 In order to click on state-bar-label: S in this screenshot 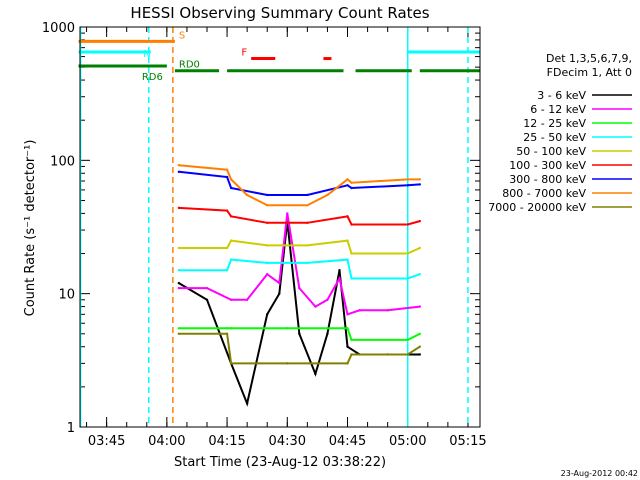, I will do `click(182, 35)`.